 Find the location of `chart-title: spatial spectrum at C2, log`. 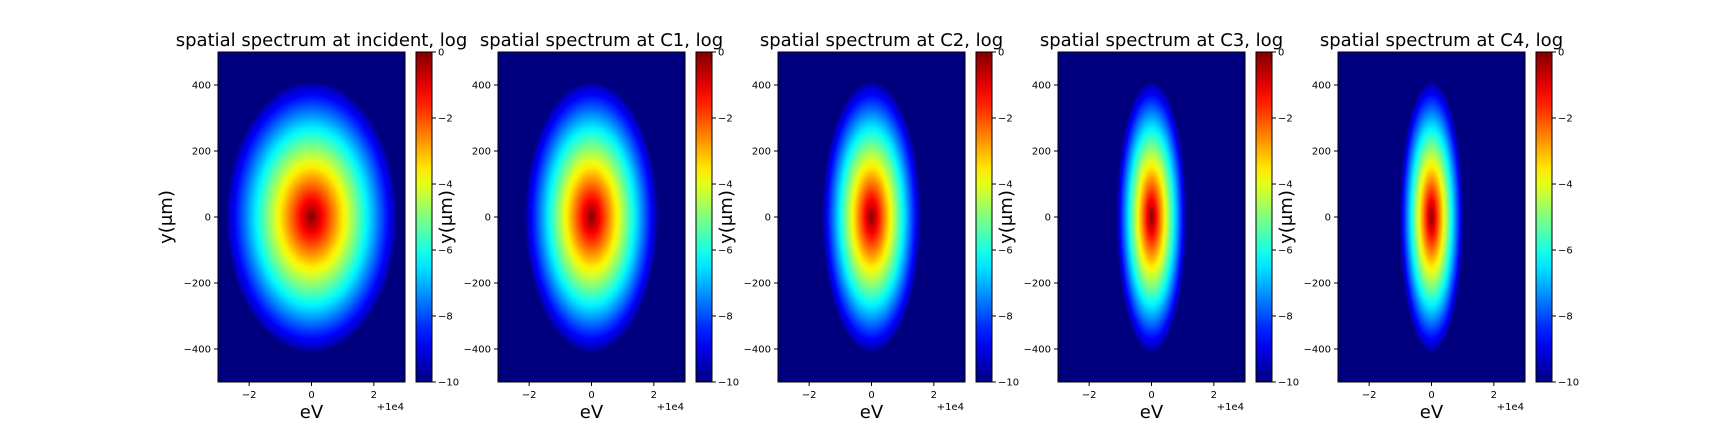

chart-title: spatial spectrum at C2, log is located at coordinates (881, 40).